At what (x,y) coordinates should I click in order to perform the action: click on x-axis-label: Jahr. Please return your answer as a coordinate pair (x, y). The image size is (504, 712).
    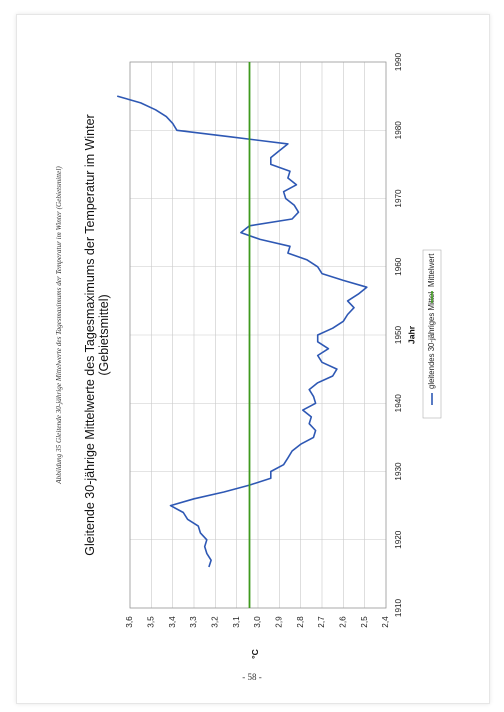
    Looking at the image, I should click on (411, 334).